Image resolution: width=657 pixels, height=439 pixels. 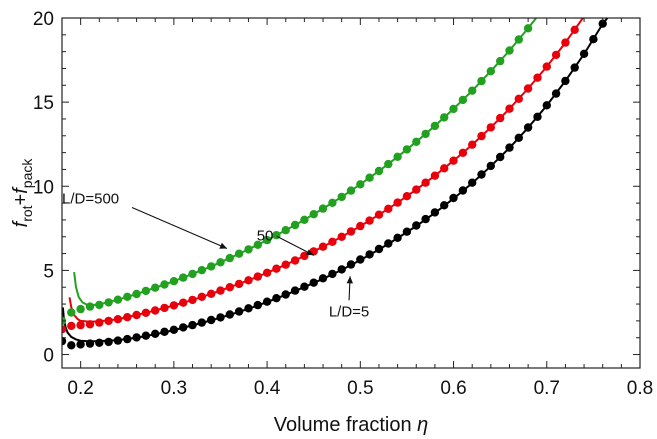 What do you see at coordinates (21, 200) in the screenshot?
I see `y-label-plus: +` at bounding box center [21, 200].